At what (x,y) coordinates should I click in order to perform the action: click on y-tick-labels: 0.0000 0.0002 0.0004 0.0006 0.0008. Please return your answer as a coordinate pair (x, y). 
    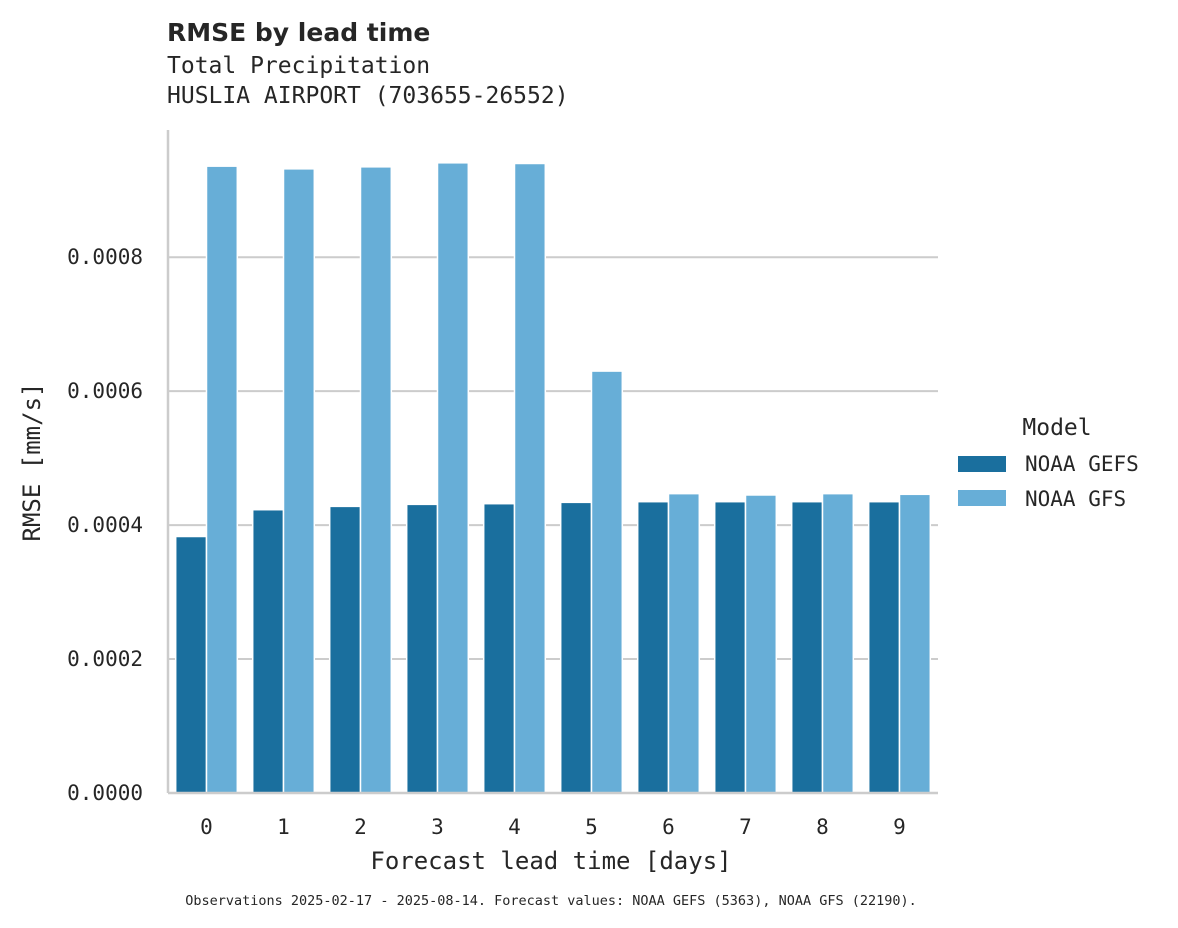
    Looking at the image, I should click on (105, 525).